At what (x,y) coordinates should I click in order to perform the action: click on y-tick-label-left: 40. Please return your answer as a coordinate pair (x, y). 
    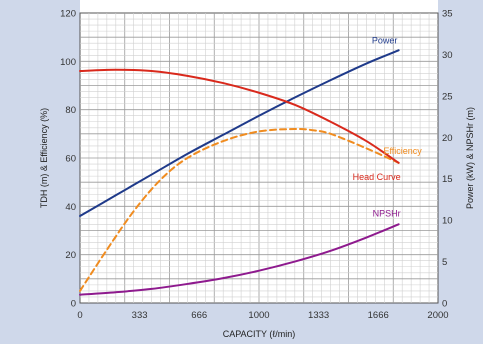
    Looking at the image, I should click on (70, 207).